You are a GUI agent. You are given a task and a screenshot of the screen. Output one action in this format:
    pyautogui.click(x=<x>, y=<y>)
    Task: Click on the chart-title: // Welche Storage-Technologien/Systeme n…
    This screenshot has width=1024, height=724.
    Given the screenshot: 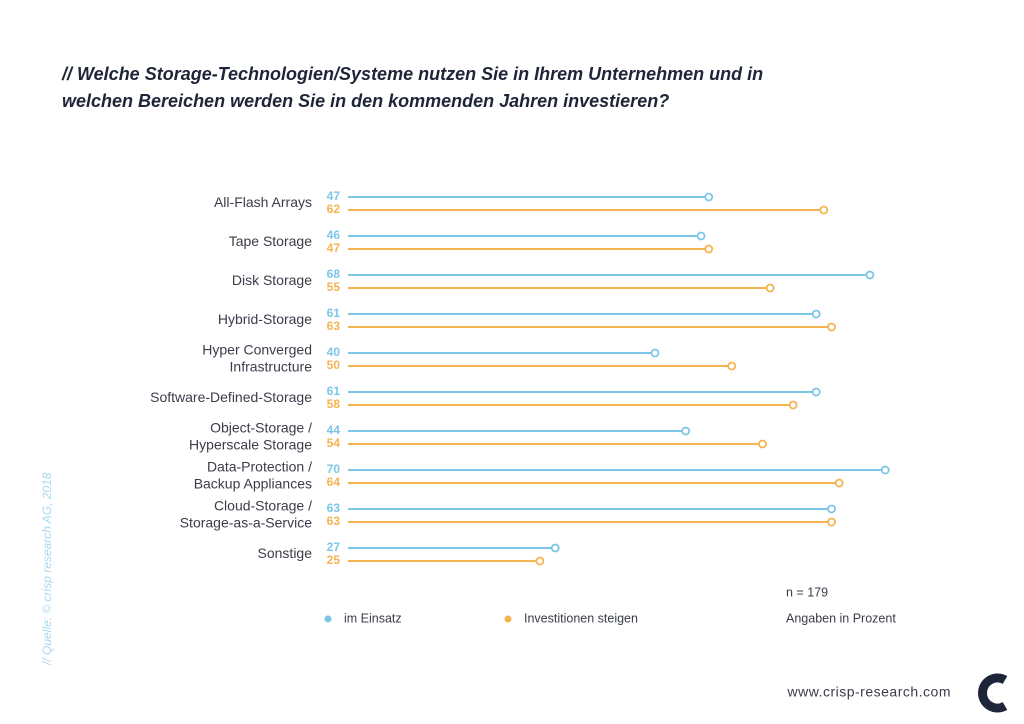 What is the action you would take?
    pyautogui.click(x=412, y=74)
    